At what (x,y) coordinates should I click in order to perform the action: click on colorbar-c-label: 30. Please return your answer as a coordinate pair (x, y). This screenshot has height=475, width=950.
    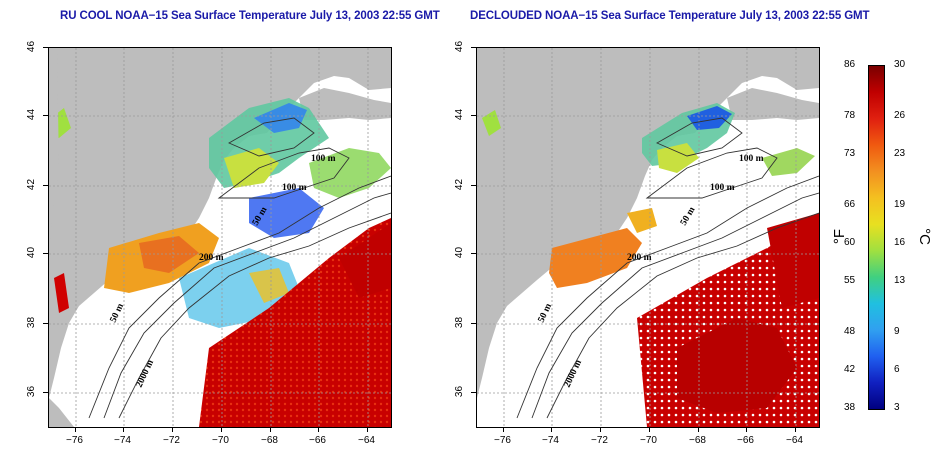
    Looking at the image, I should click on (900, 64).